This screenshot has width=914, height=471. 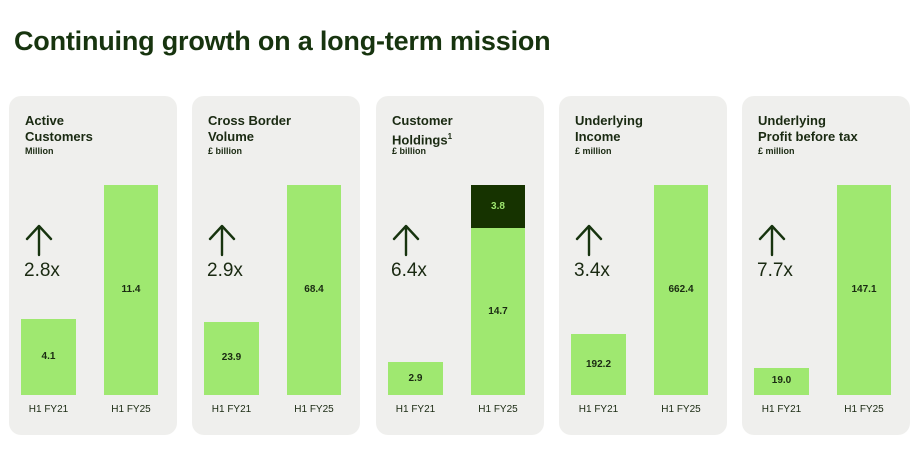 What do you see at coordinates (42, 270) in the screenshot?
I see `growth-multiplier: 2.8x` at bounding box center [42, 270].